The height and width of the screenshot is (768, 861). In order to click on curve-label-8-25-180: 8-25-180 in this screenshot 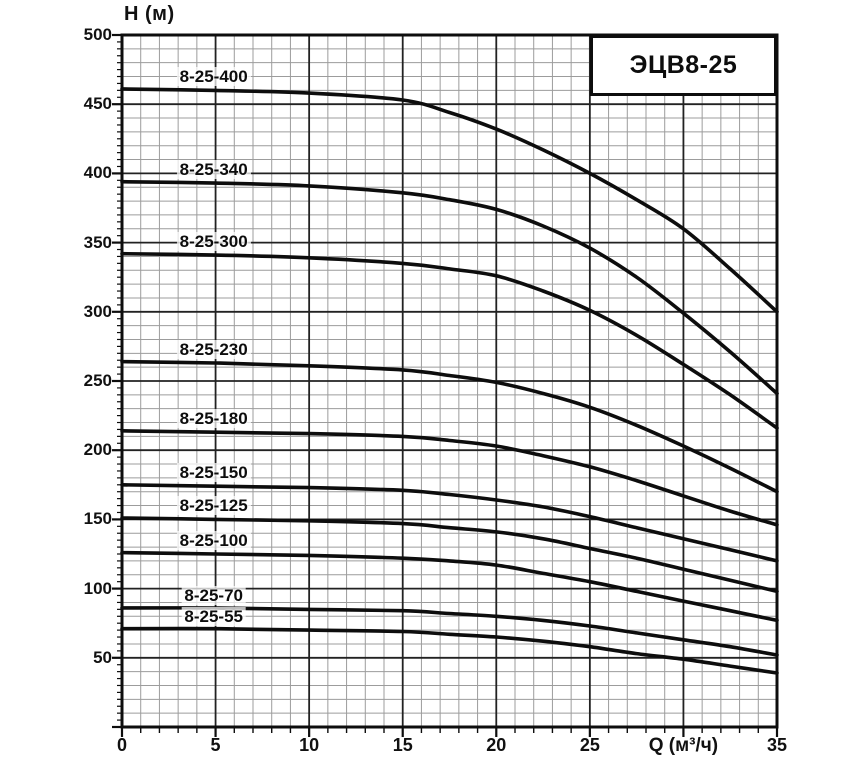, I will do `click(213, 418)`.